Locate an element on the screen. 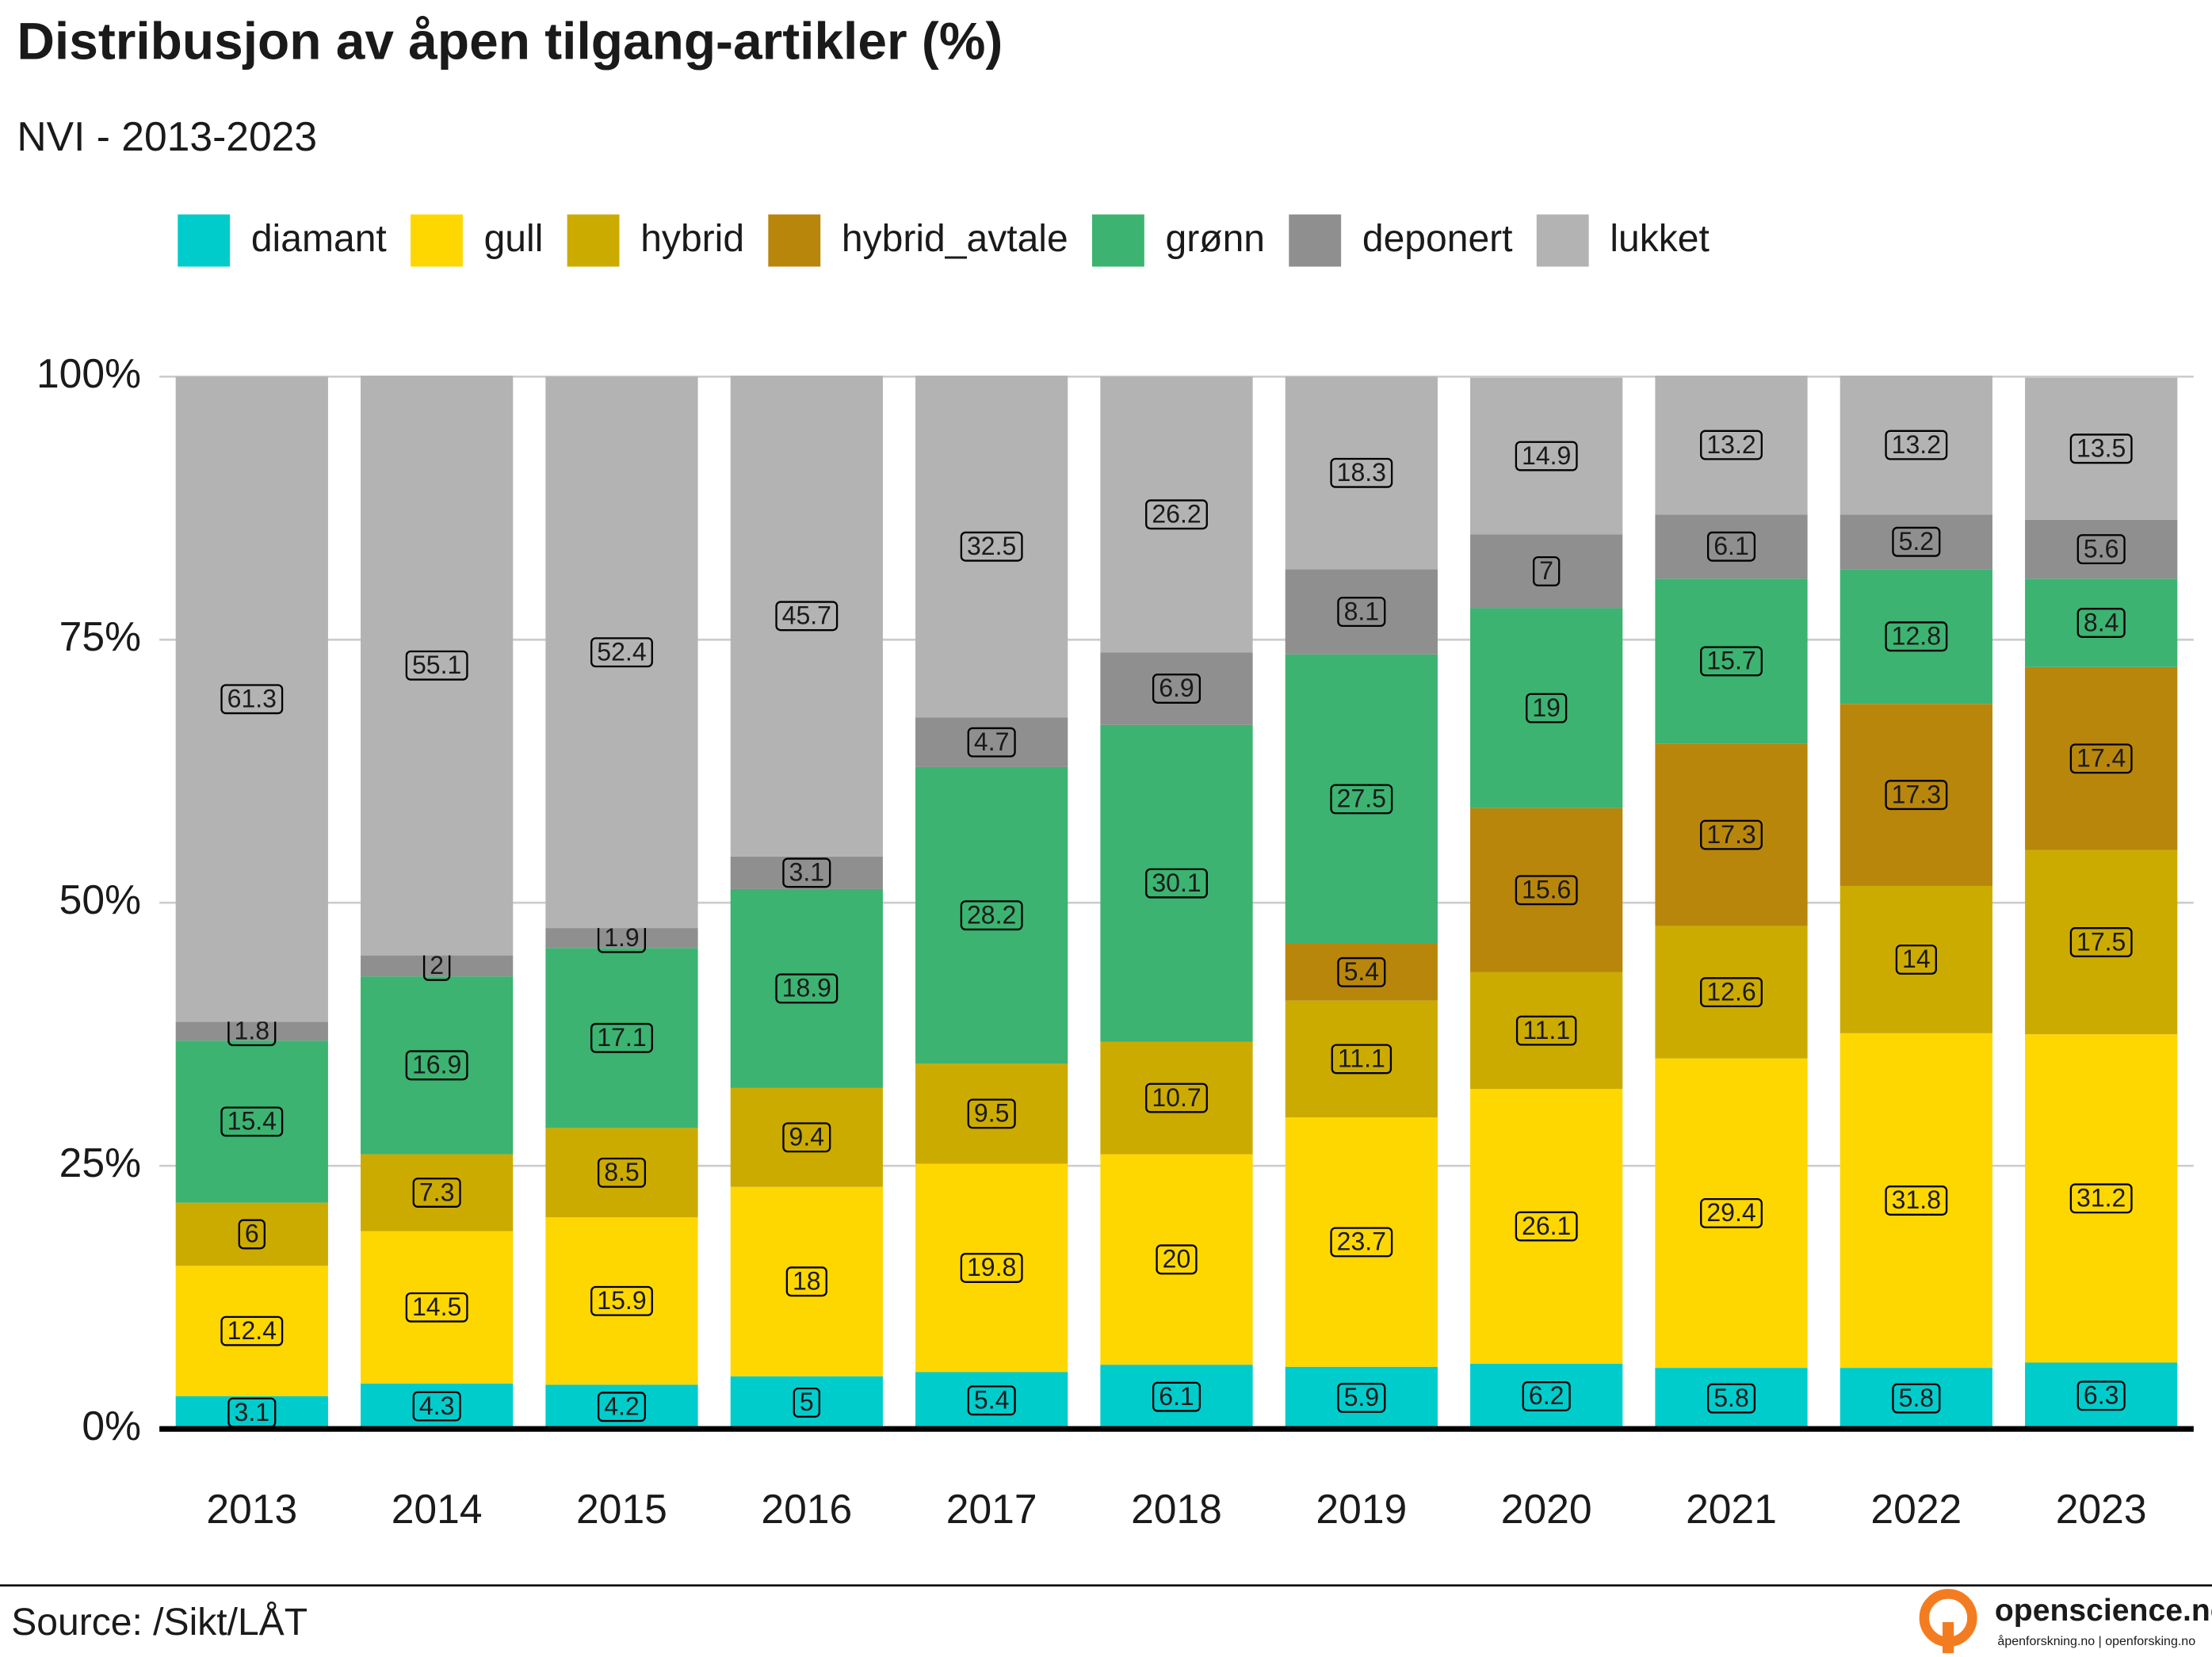 The image size is (2212, 1657). data-label: 4.7 is located at coordinates (991, 742).